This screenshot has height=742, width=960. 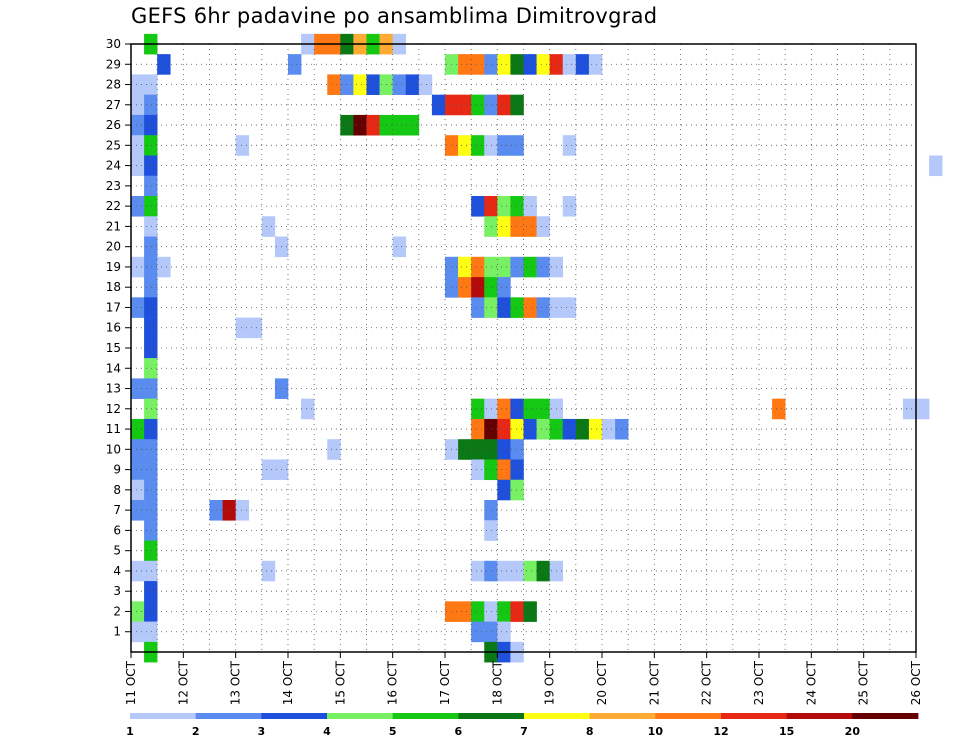 I want to click on y-tick-label: 19, so click(x=113, y=267).